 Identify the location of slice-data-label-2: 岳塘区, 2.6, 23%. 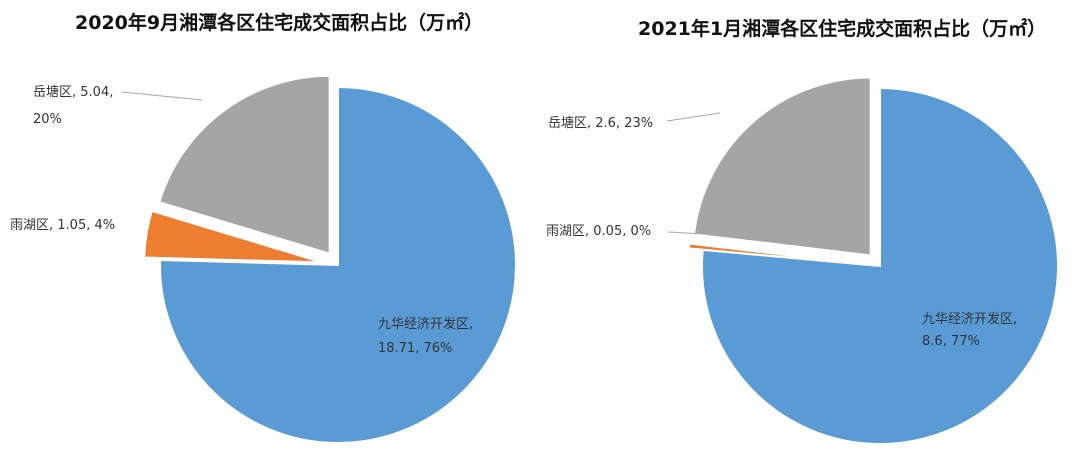
(600, 123).